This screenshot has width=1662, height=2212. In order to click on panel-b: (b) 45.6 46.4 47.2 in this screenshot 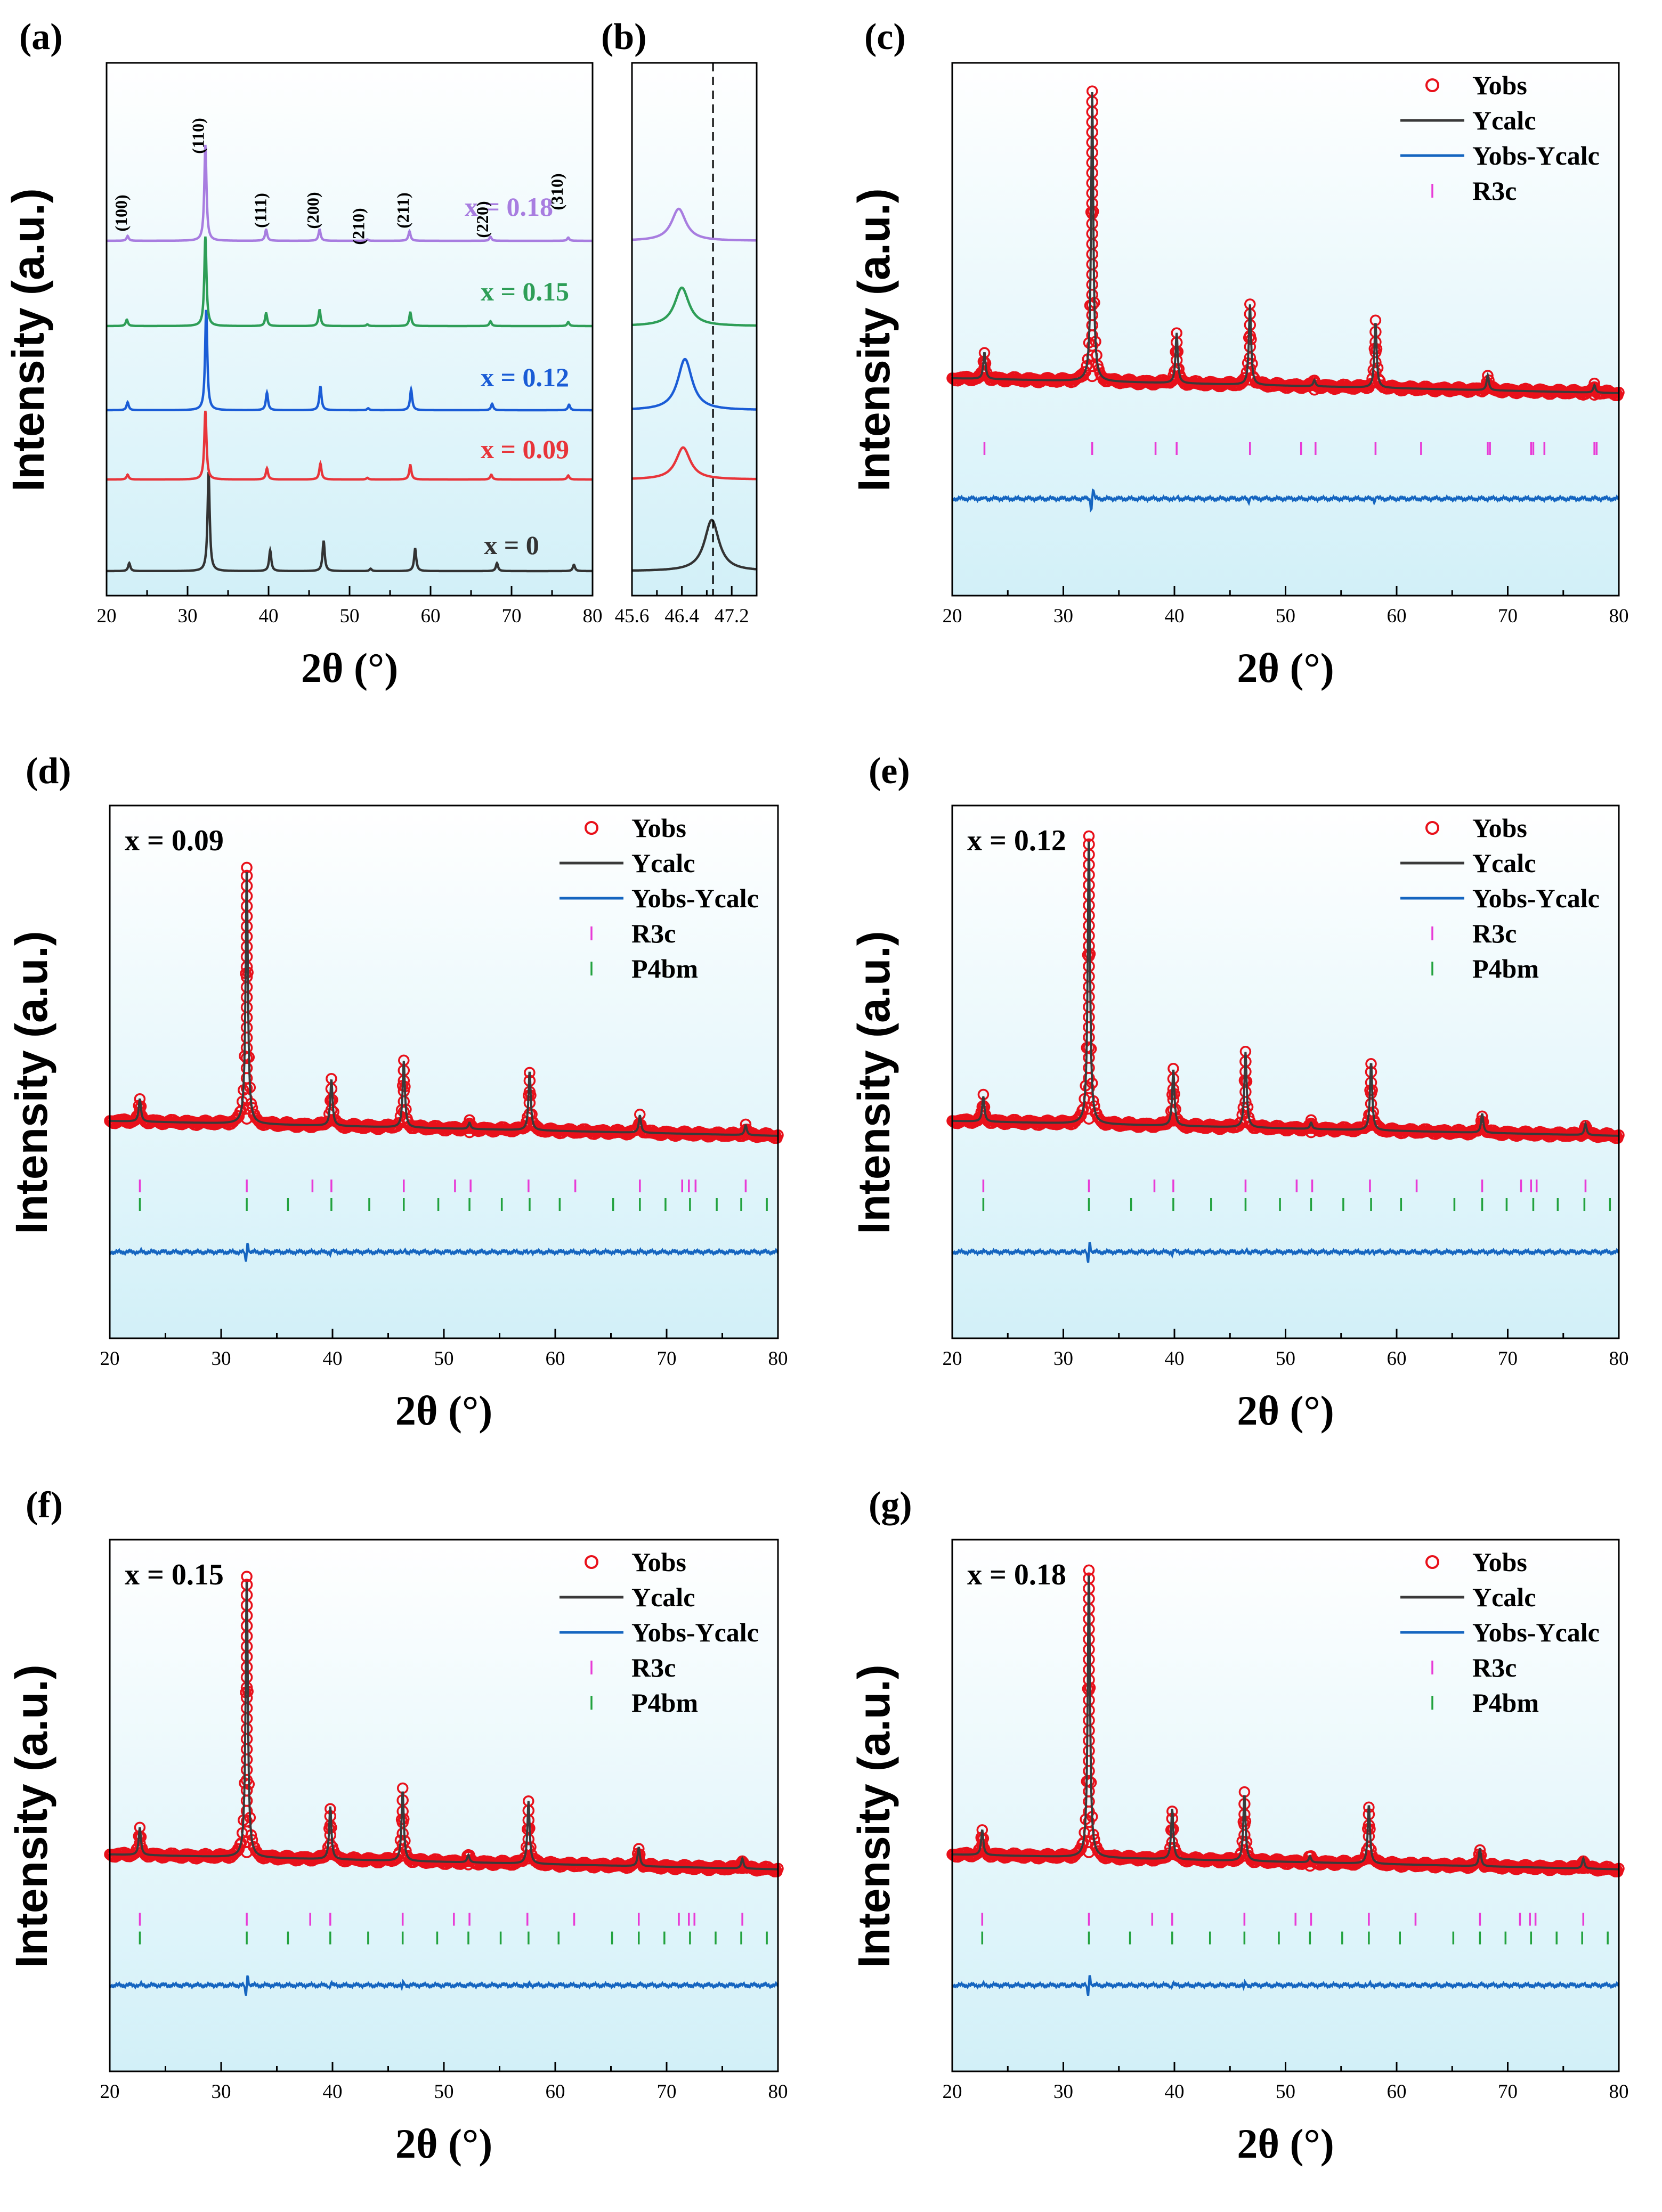, I will do `click(680, 322)`.